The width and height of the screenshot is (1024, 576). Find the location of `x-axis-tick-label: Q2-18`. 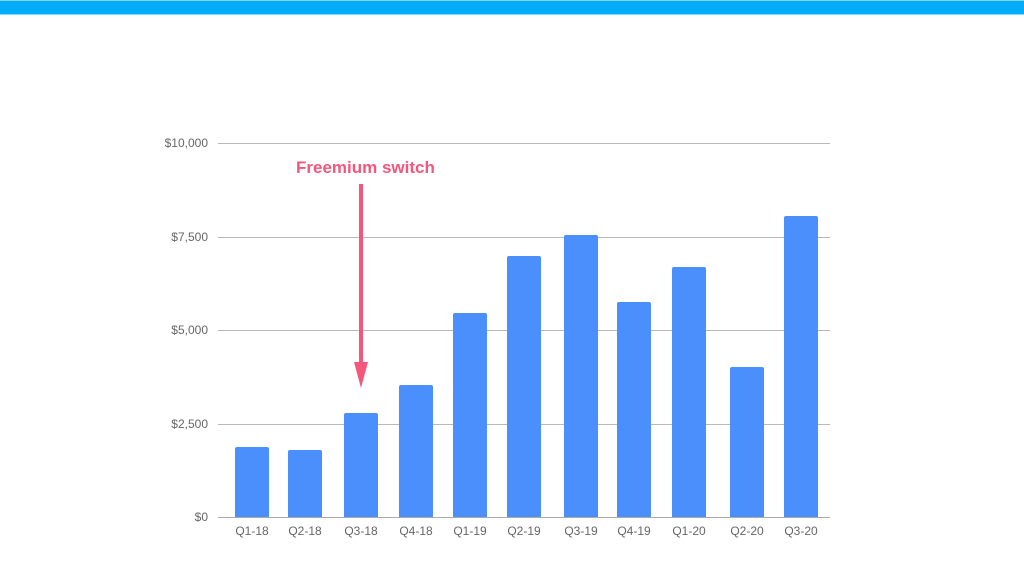

x-axis-tick-label: Q2-18 is located at coordinates (305, 531).